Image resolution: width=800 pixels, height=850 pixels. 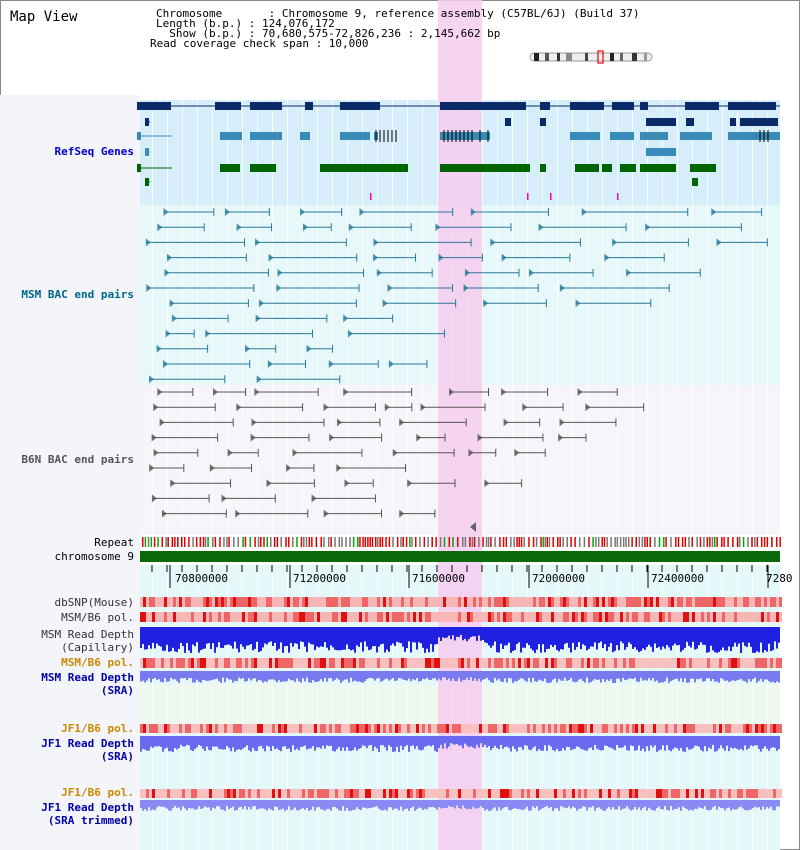 What do you see at coordinates (94, 151) in the screenshot?
I see `refseq-genes-label: RefSeq Genes` at bounding box center [94, 151].